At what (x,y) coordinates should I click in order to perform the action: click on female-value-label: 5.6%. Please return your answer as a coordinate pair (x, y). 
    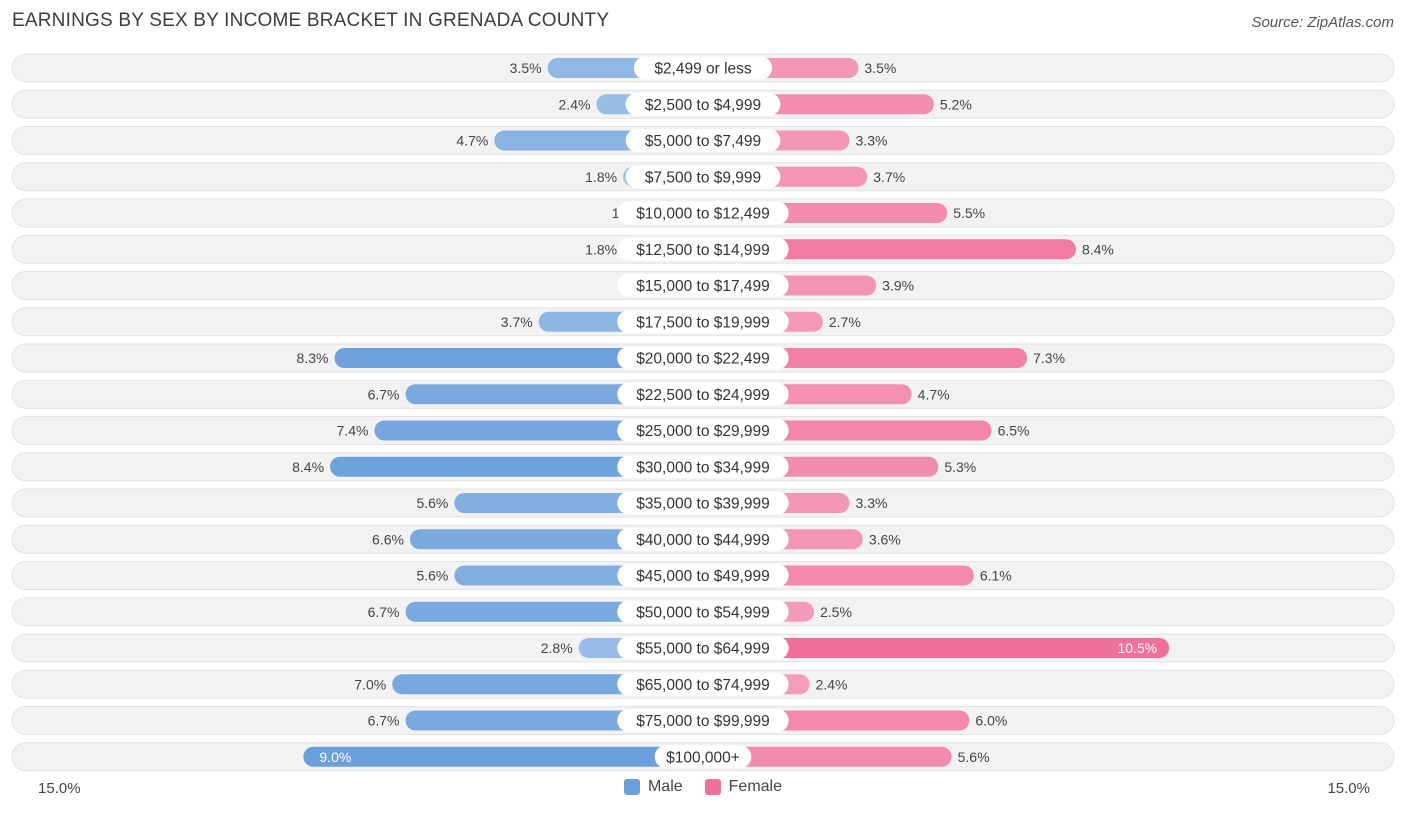
    Looking at the image, I should click on (974, 757).